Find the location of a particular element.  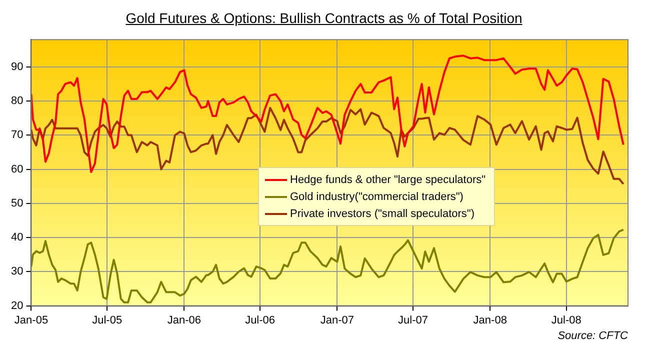

x-tick-label: Jul-07 is located at coordinates (413, 320).